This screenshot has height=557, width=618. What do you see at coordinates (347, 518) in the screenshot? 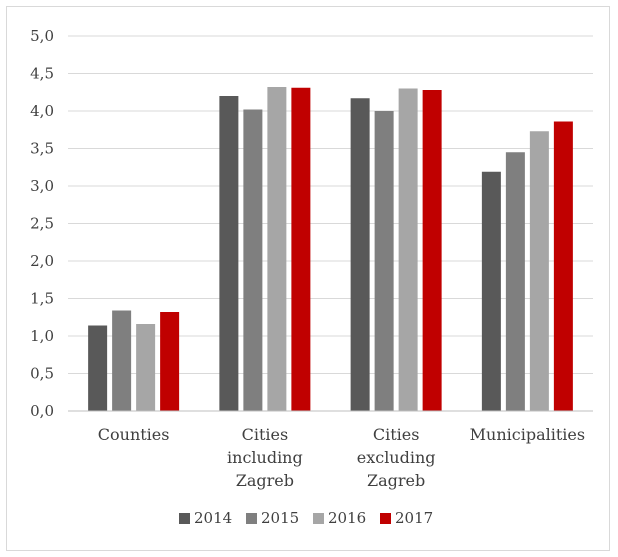
I see `legend-label: 2016` at bounding box center [347, 518].